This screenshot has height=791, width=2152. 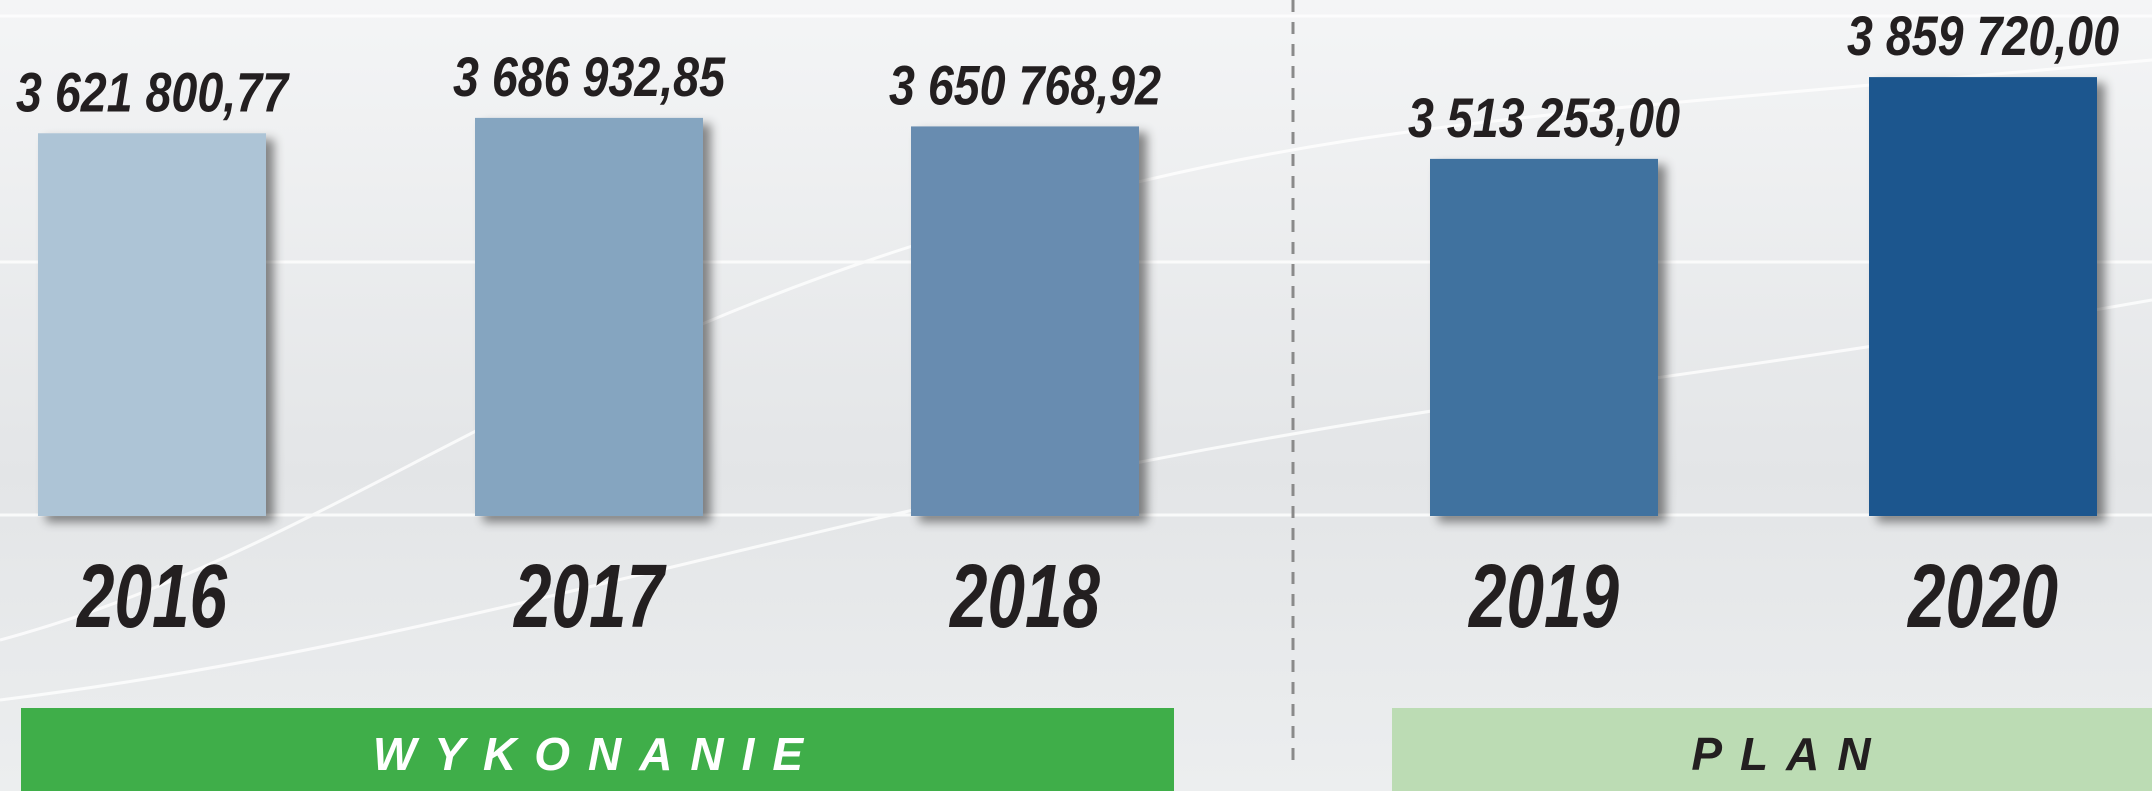 What do you see at coordinates (1024, 597) in the screenshot?
I see `x-tick-label: 2018` at bounding box center [1024, 597].